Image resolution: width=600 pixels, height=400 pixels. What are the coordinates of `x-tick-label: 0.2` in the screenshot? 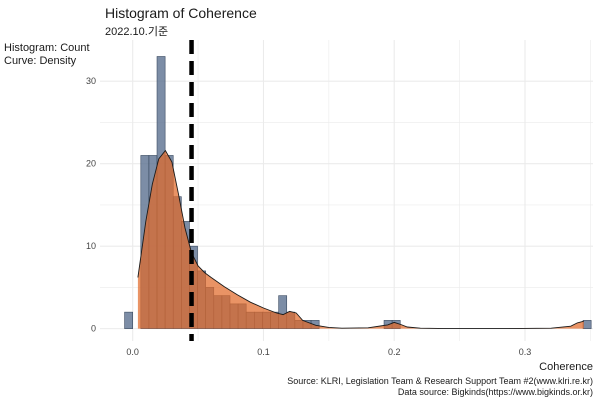 It's located at (394, 352).